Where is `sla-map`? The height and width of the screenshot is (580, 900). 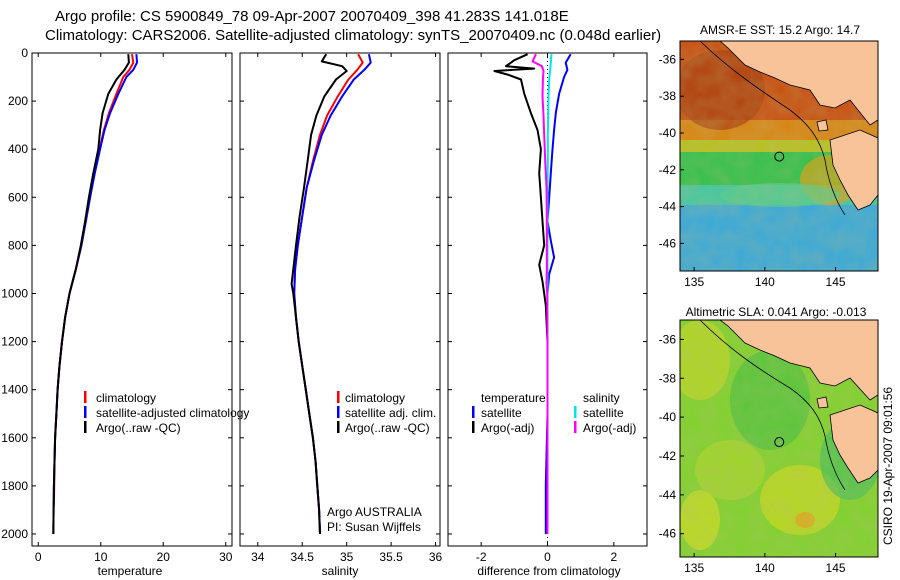 sla-map is located at coordinates (779, 438).